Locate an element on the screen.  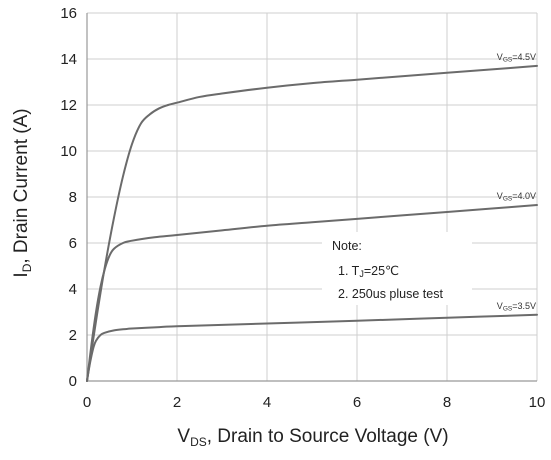
series-label-vgs-4-0V: VGS=4.0V is located at coordinates (516, 197).